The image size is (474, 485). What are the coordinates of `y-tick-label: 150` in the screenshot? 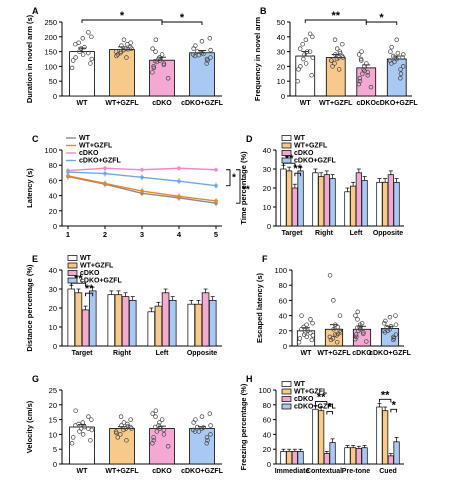 It's located at (50, 52).